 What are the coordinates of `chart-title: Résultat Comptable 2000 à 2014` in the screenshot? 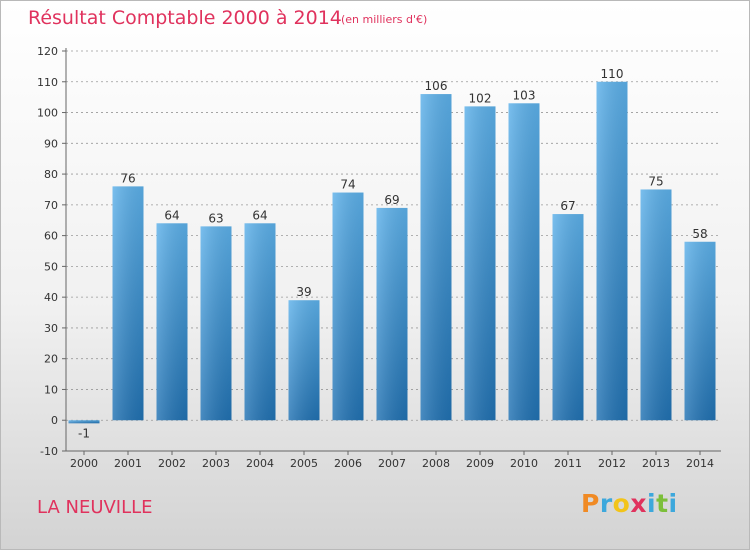 It's located at (185, 18).